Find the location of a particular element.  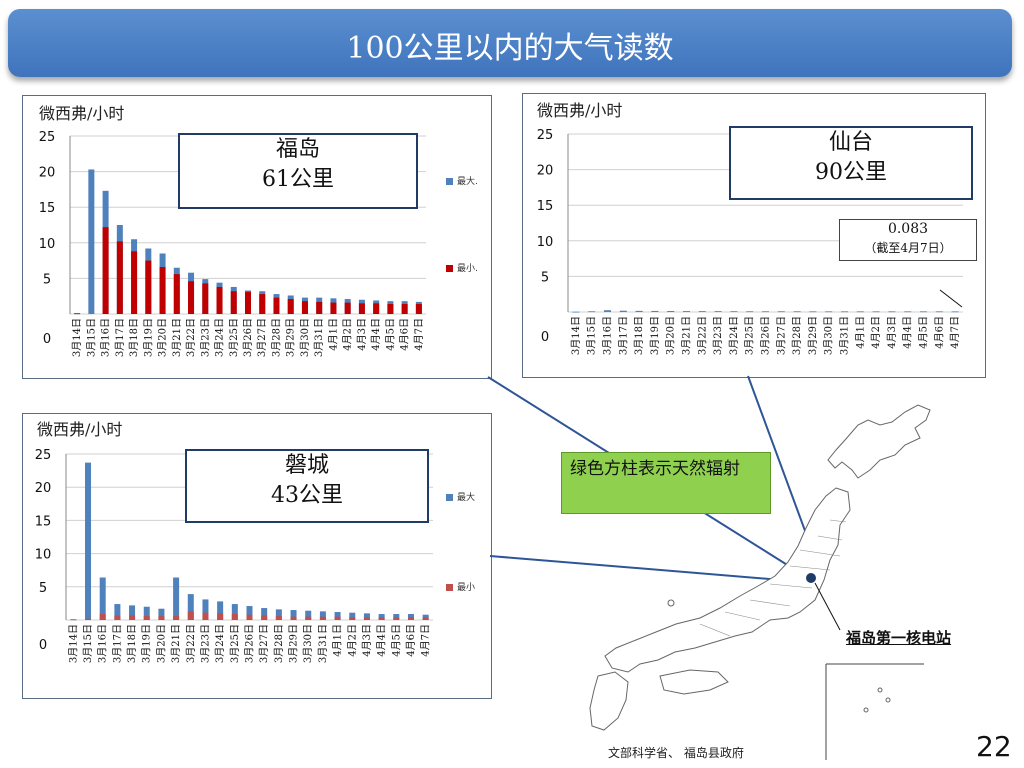

callout-city: 仙台 is located at coordinates (850, 142).